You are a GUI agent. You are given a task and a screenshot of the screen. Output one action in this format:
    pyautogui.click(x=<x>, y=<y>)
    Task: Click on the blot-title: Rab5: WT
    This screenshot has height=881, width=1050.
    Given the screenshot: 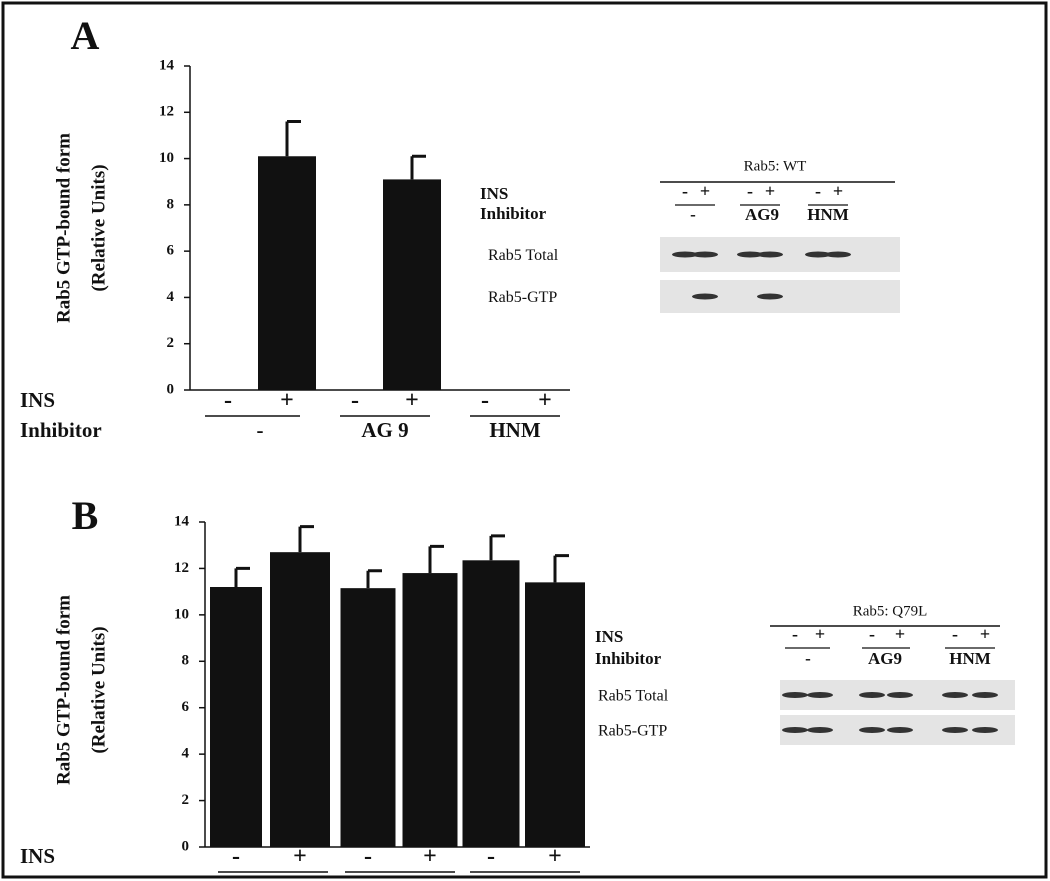 What is the action you would take?
    pyautogui.click(x=775, y=166)
    